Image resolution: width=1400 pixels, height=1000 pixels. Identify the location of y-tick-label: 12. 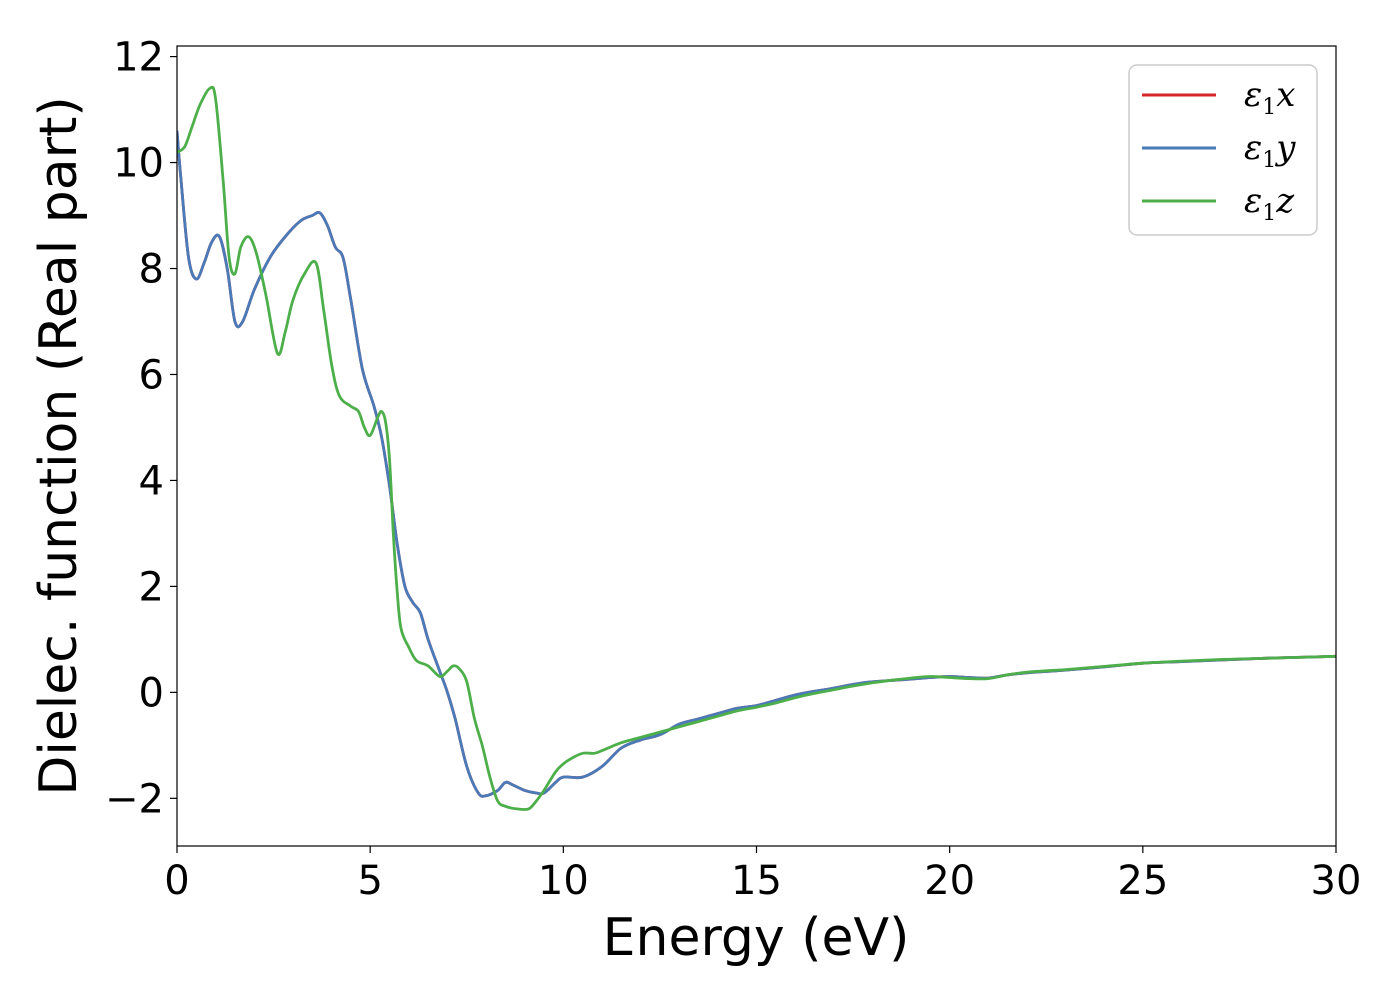
(138, 58).